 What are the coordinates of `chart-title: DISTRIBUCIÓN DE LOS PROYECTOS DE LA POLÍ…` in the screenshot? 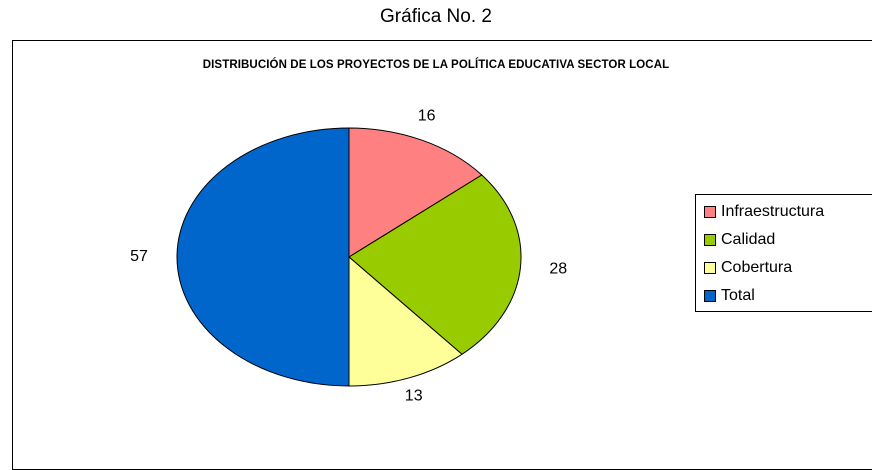 It's located at (436, 65).